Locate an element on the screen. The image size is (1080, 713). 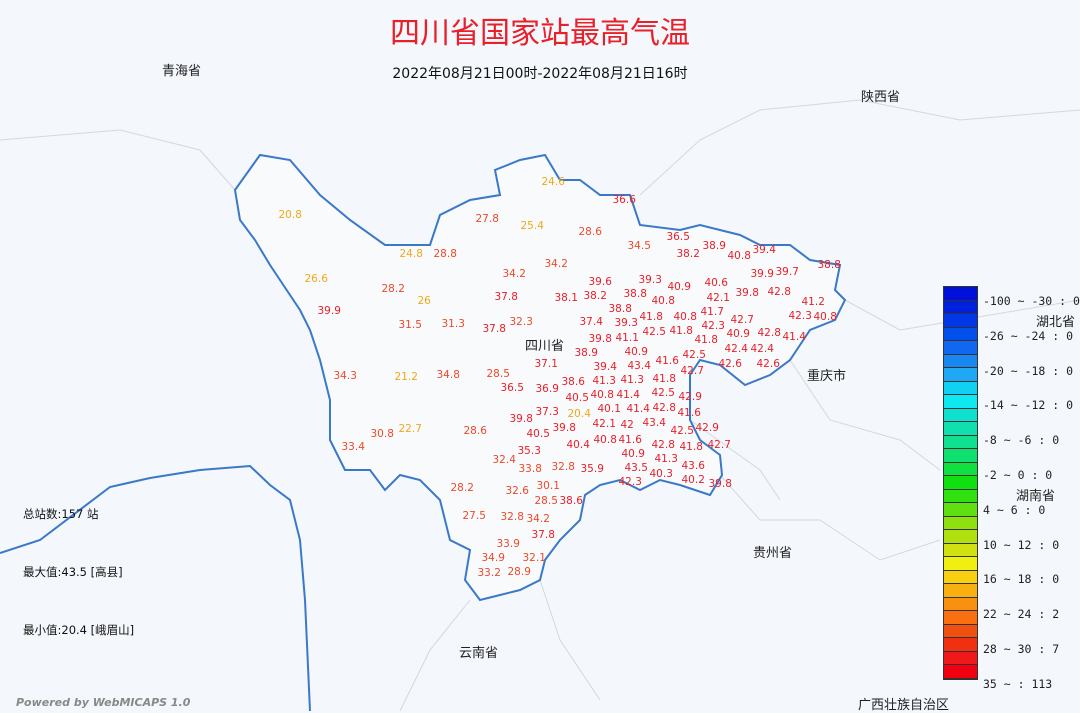
station-value: 39.4 is located at coordinates (764, 250).